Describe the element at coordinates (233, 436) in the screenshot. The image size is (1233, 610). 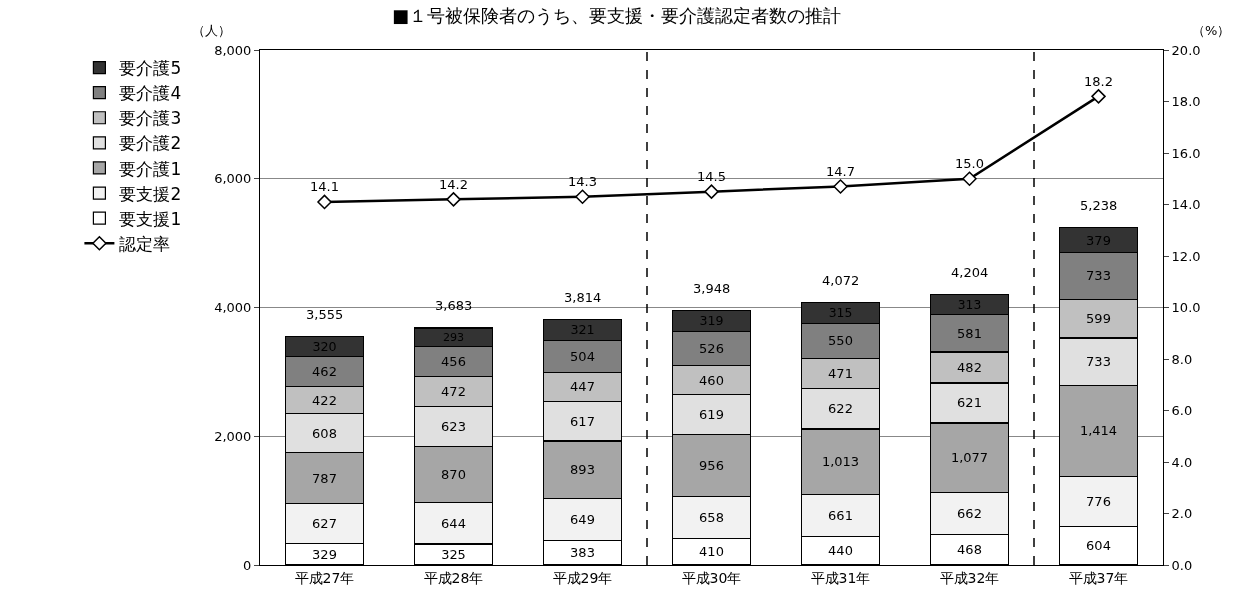
I see `y-tick-label: 2,000` at that location.